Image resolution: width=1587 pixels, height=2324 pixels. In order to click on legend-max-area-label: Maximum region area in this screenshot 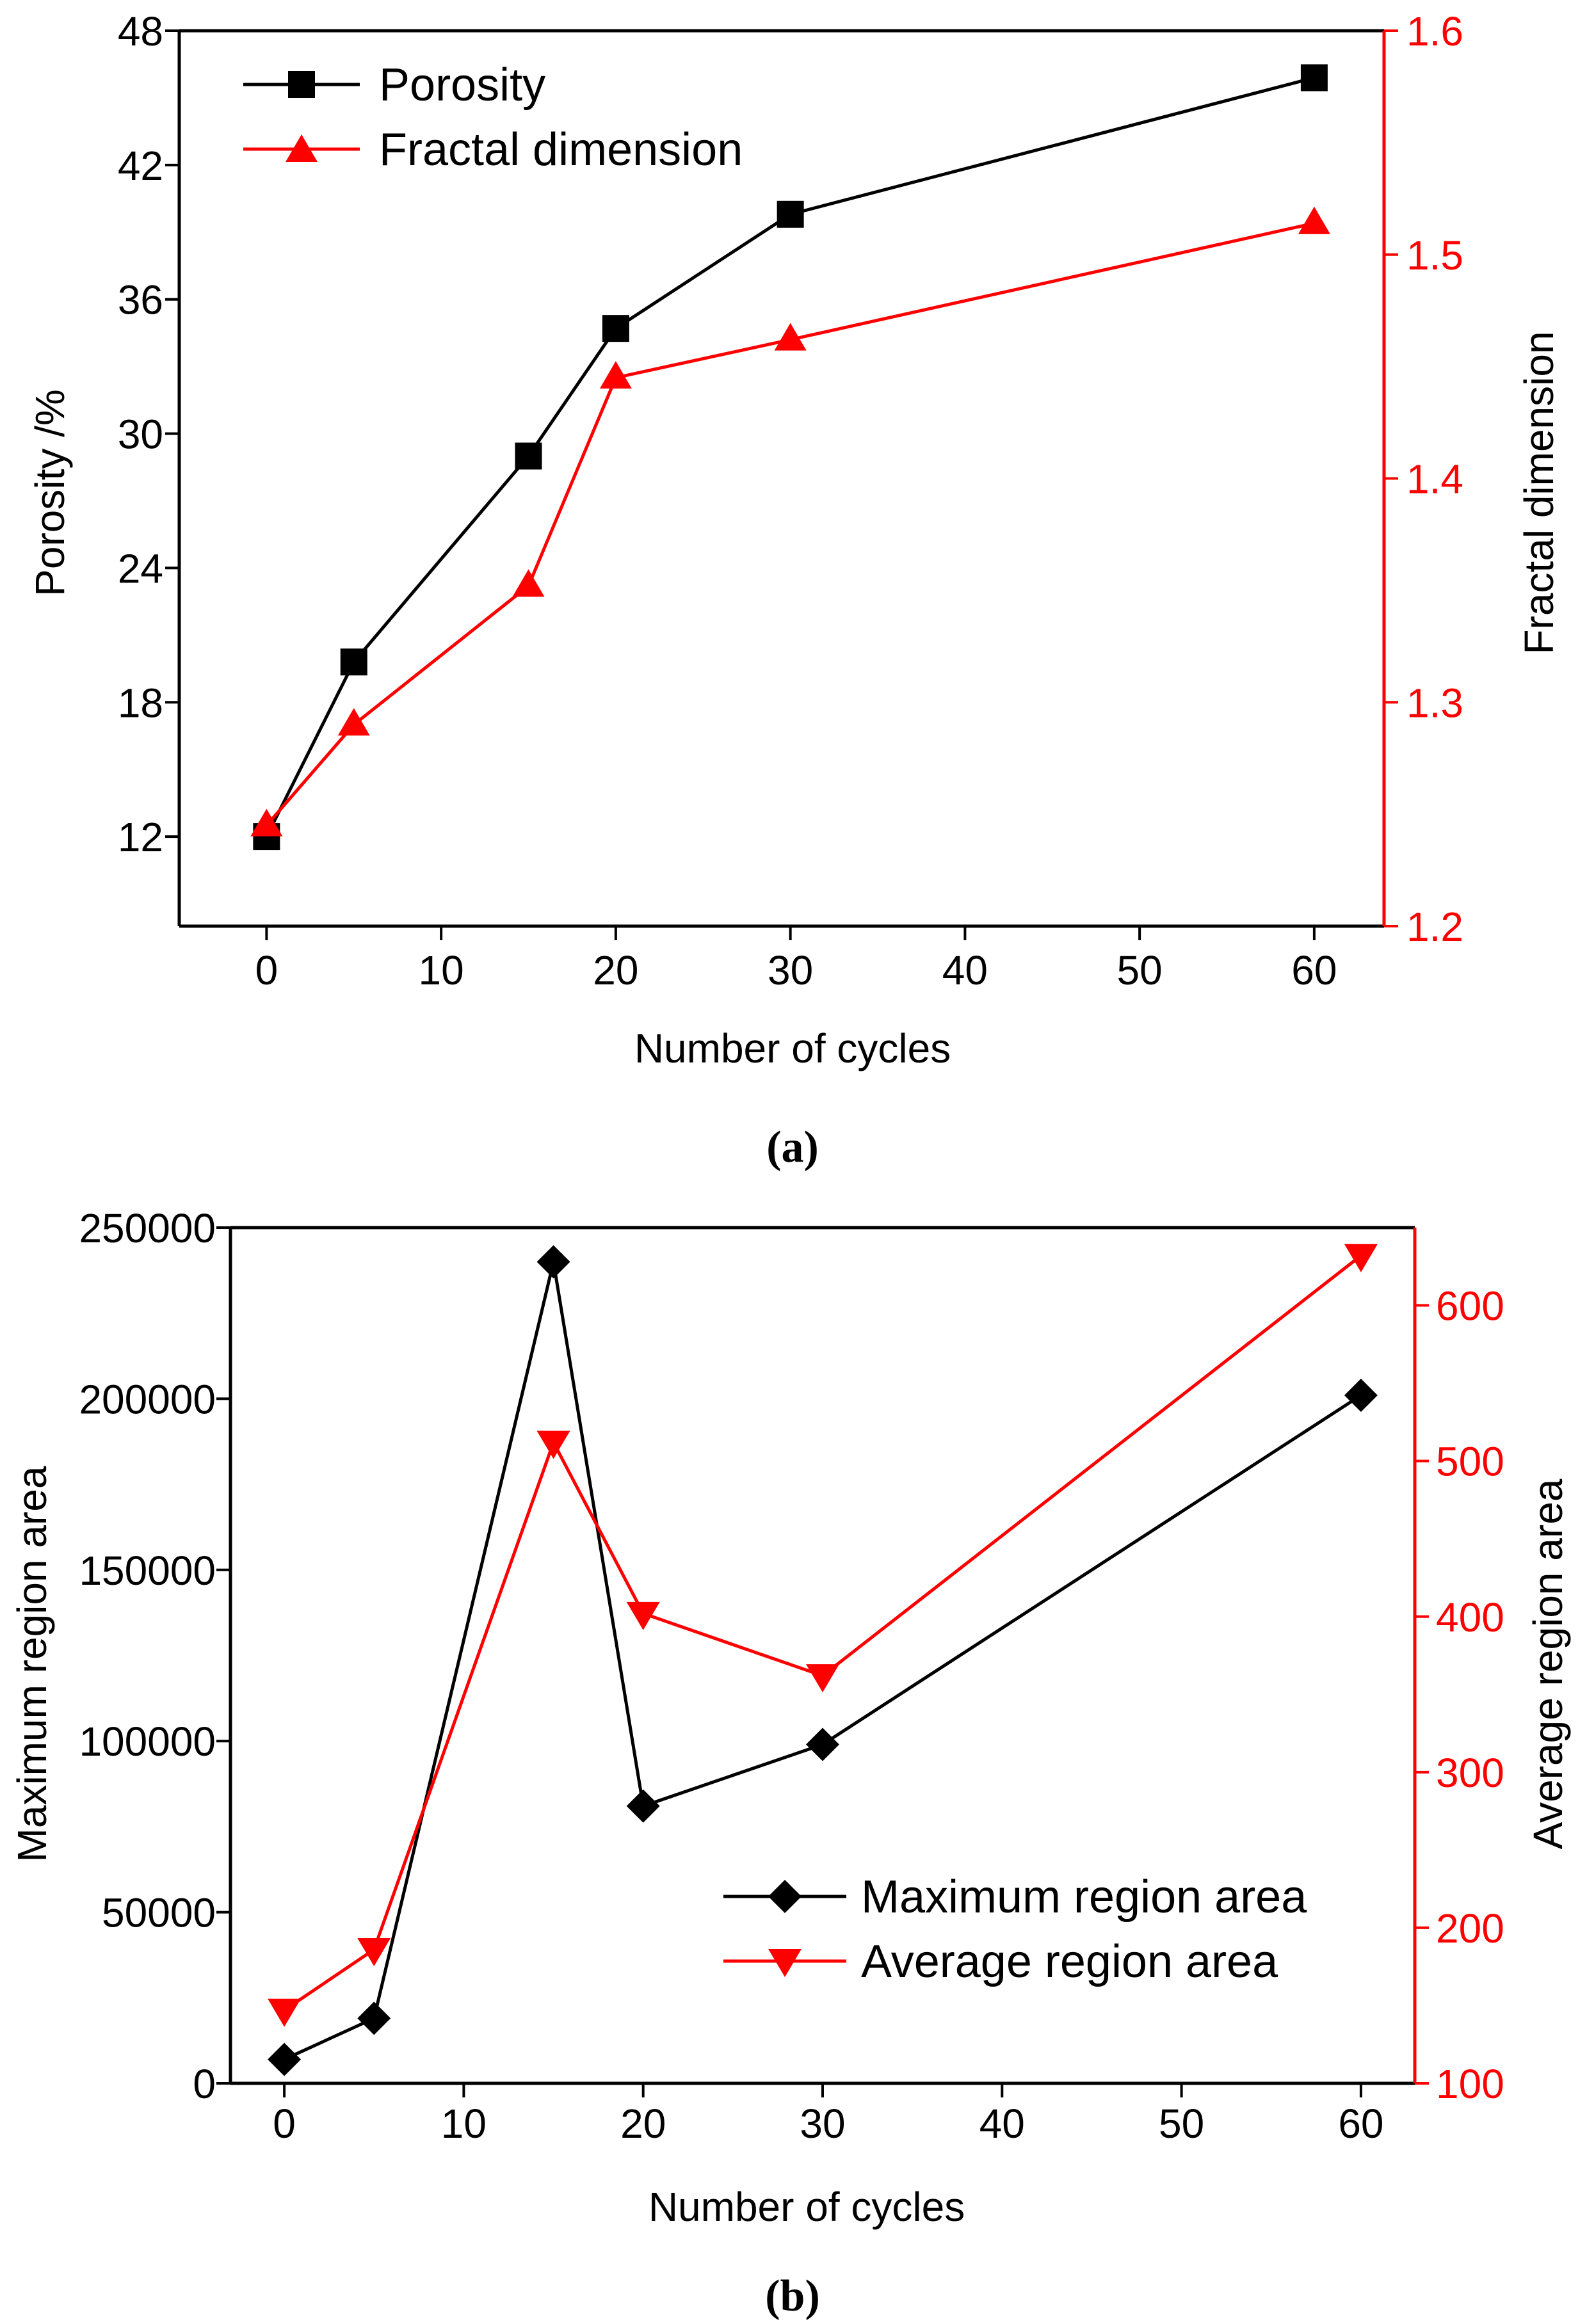, I will do `click(1084, 1897)`.